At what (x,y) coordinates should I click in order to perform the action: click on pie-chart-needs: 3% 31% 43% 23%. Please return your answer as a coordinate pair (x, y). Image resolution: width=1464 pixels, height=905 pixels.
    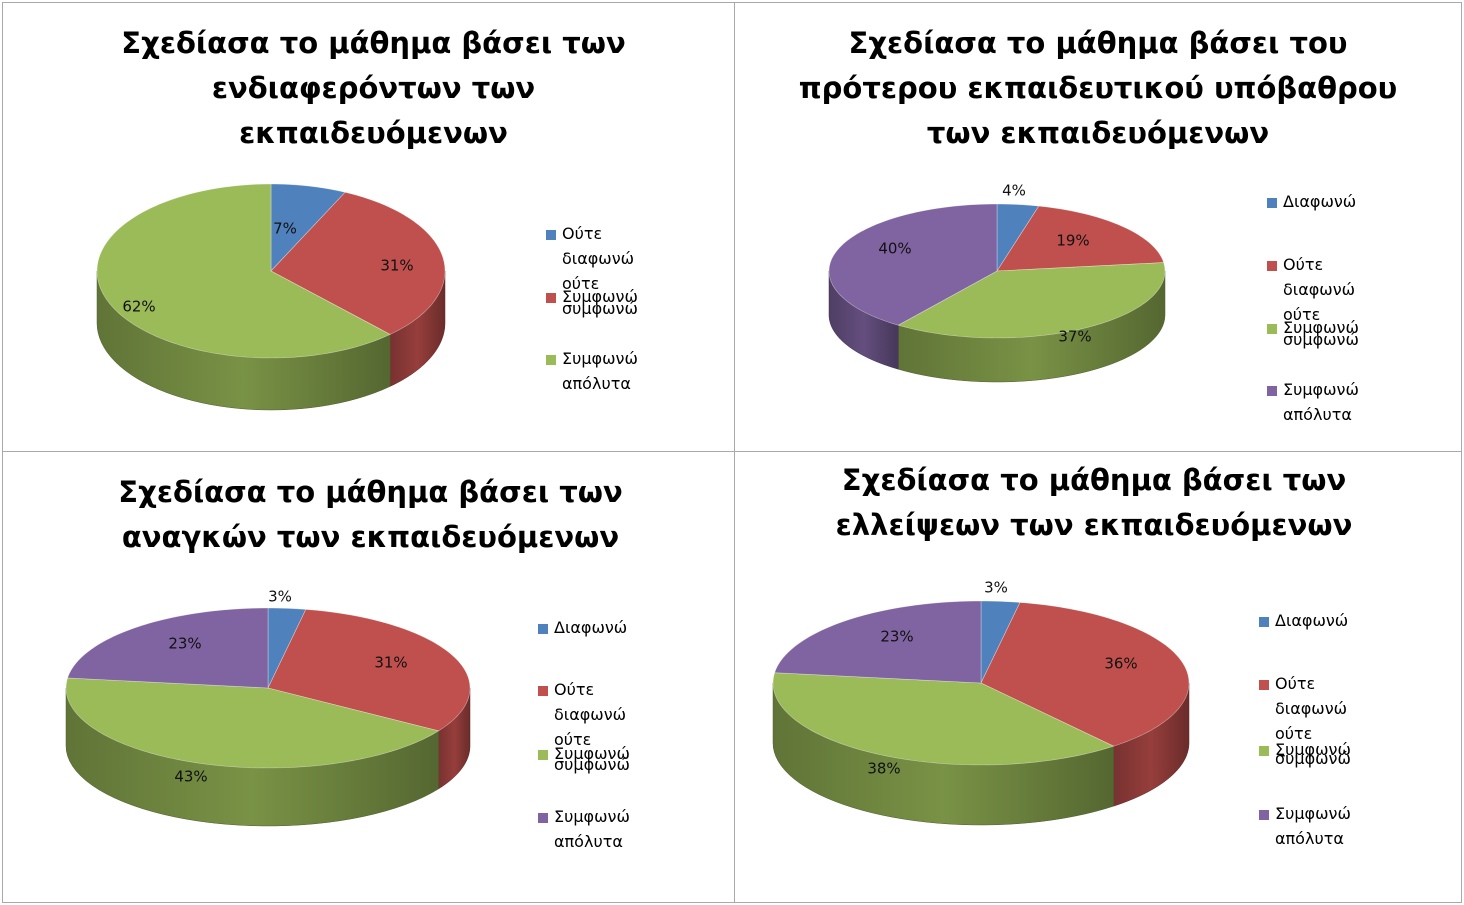
    Looking at the image, I should click on (268, 707).